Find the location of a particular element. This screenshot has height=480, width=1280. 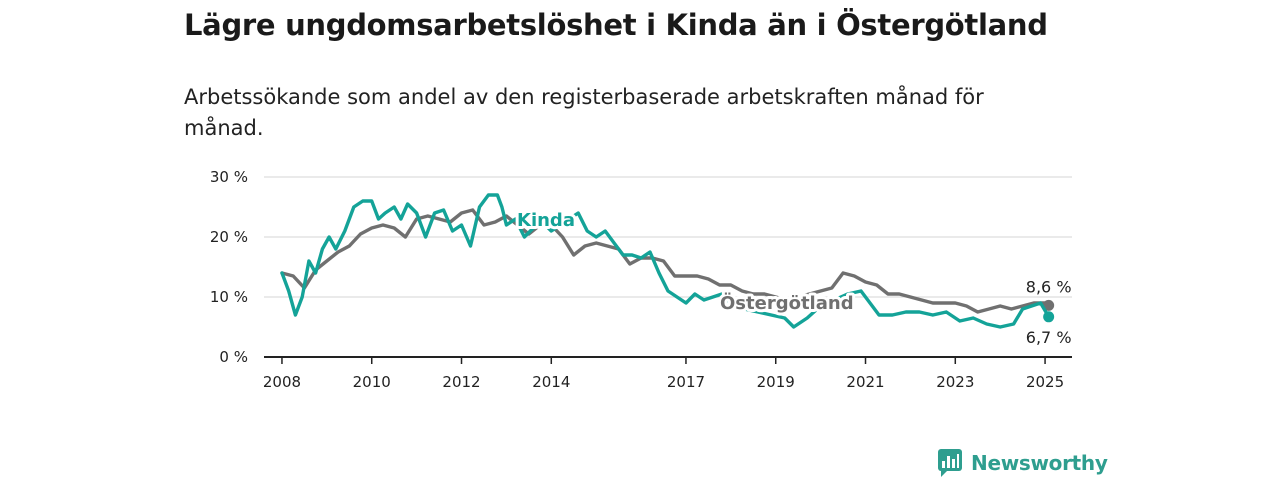

brand-name: Newsworthy is located at coordinates (1039, 463).